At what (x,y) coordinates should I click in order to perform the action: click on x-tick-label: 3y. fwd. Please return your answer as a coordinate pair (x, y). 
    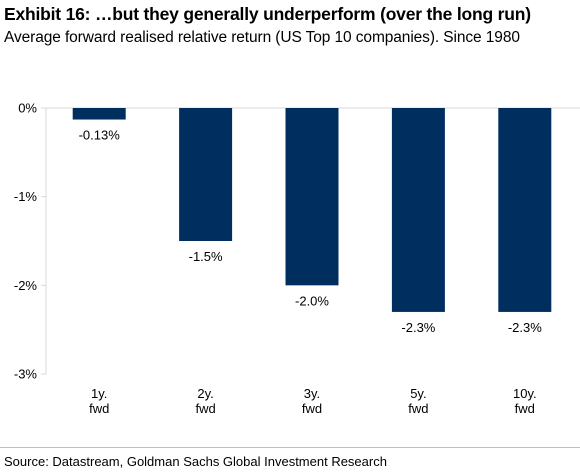
    Looking at the image, I should click on (312, 401).